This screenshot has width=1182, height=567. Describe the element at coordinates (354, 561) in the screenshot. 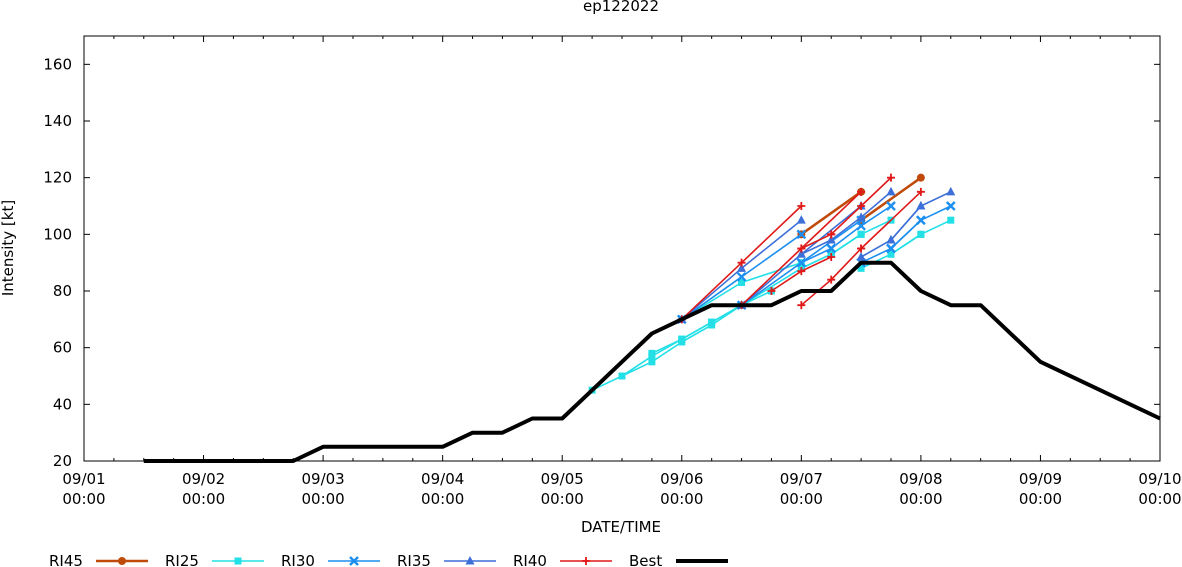

I see `legend-marker-ri30` at that location.